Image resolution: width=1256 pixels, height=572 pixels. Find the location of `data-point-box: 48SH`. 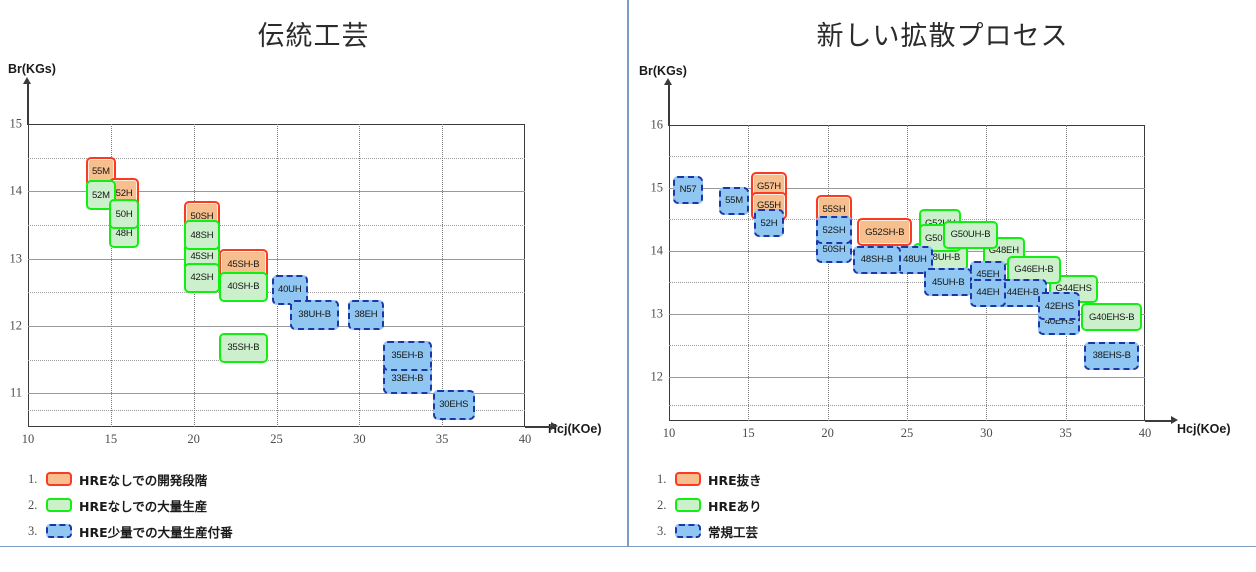

data-point-box: 48SH is located at coordinates (202, 235).